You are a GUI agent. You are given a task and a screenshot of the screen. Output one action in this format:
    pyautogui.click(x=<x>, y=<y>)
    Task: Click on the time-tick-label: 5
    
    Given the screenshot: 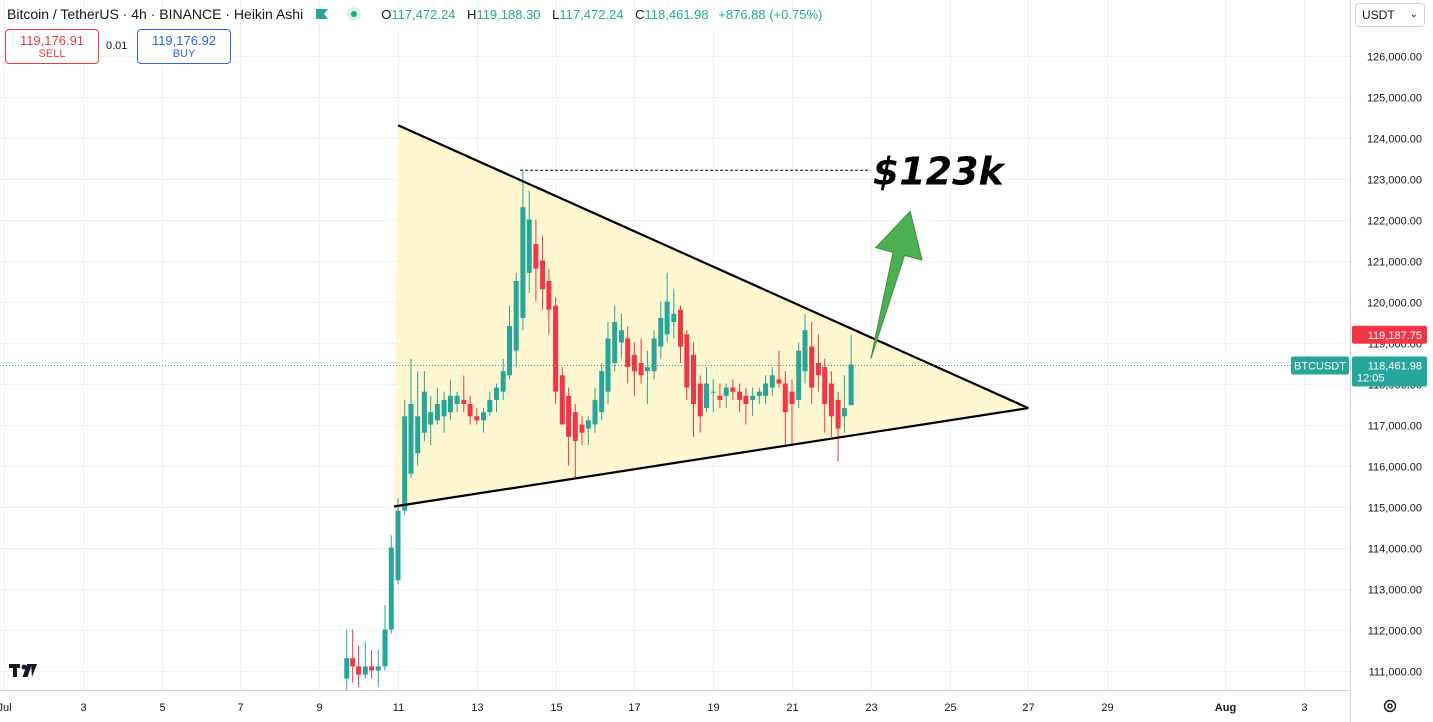 What is the action you would take?
    pyautogui.click(x=162, y=708)
    